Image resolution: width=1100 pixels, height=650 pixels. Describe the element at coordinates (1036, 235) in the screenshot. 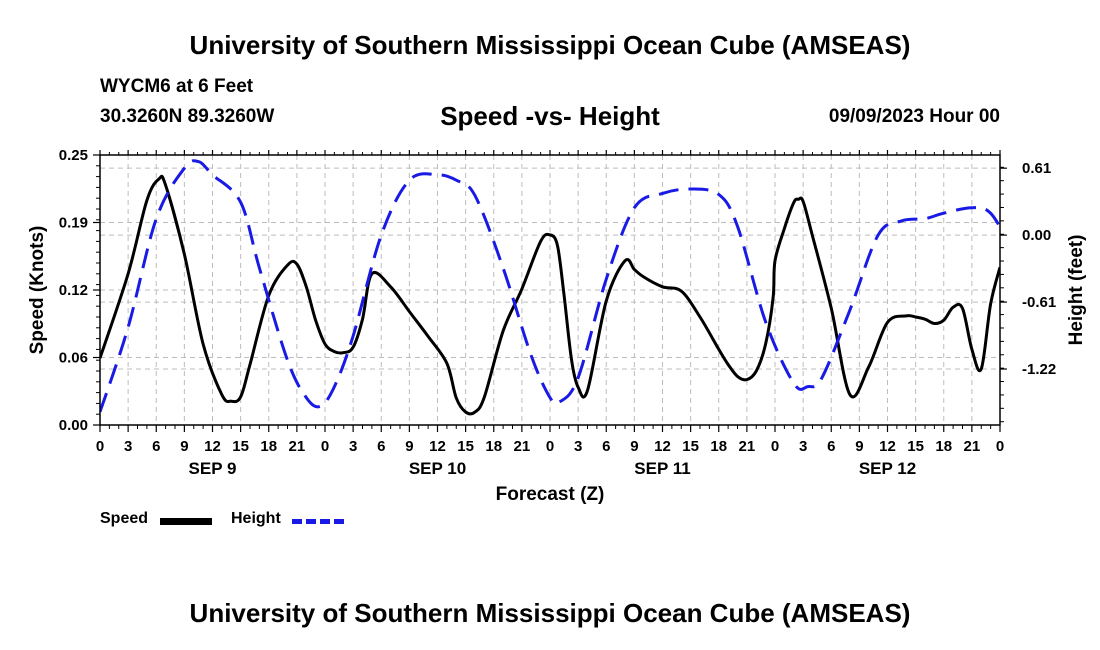

I see `y2-tick-label: 0.00` at that location.